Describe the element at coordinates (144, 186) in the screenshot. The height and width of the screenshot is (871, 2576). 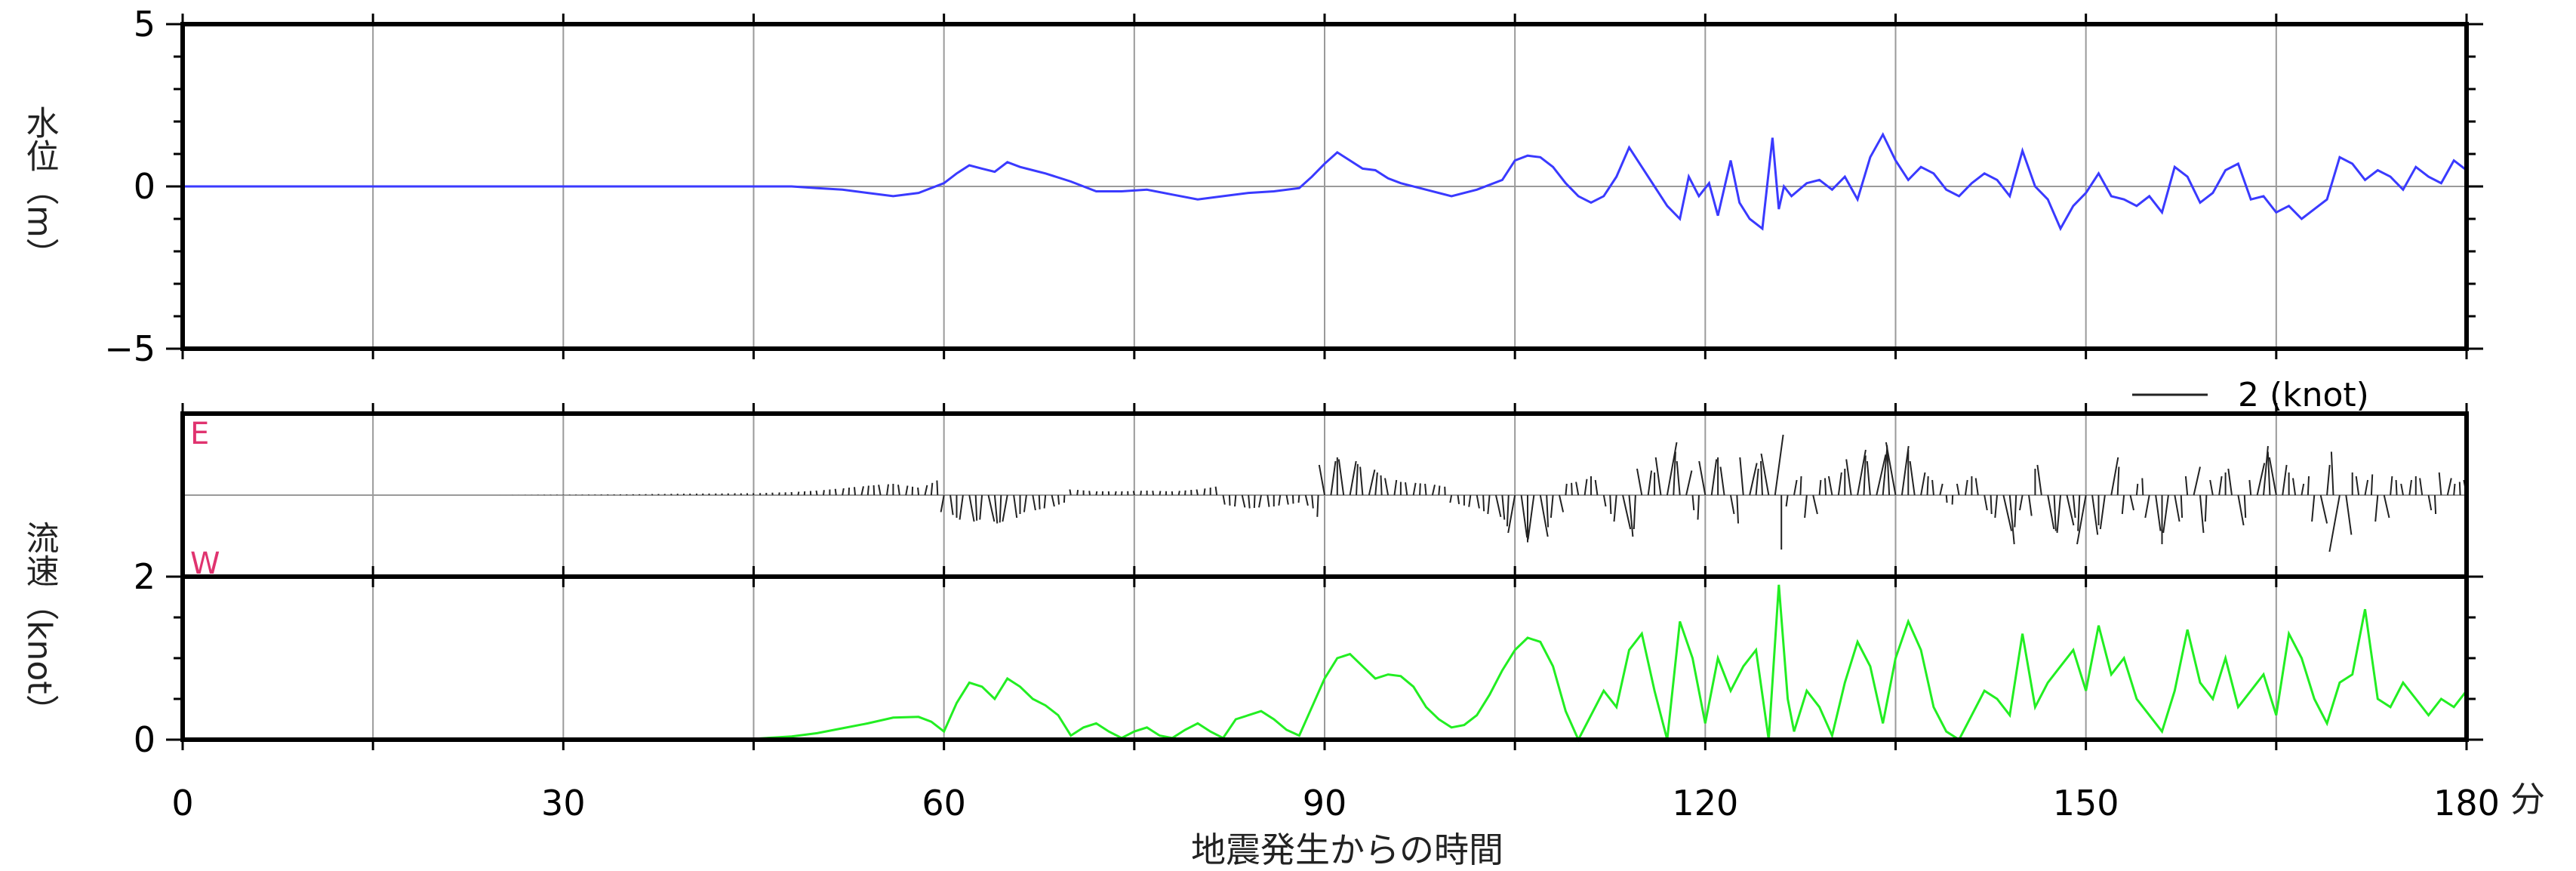
I see `water-level-y-tick-label: 0` at that location.